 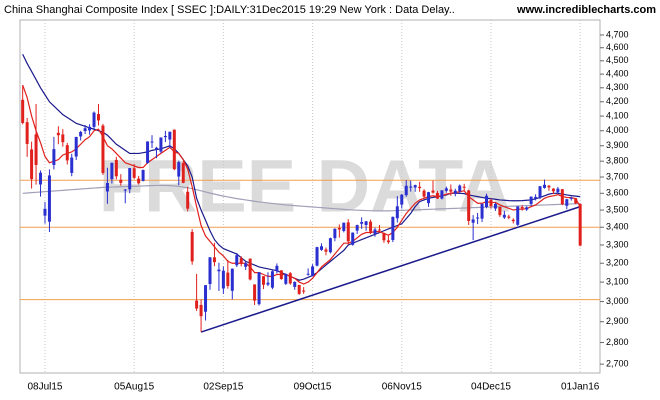 I want to click on source: www.incrediblecharts.com, so click(x=586, y=10).